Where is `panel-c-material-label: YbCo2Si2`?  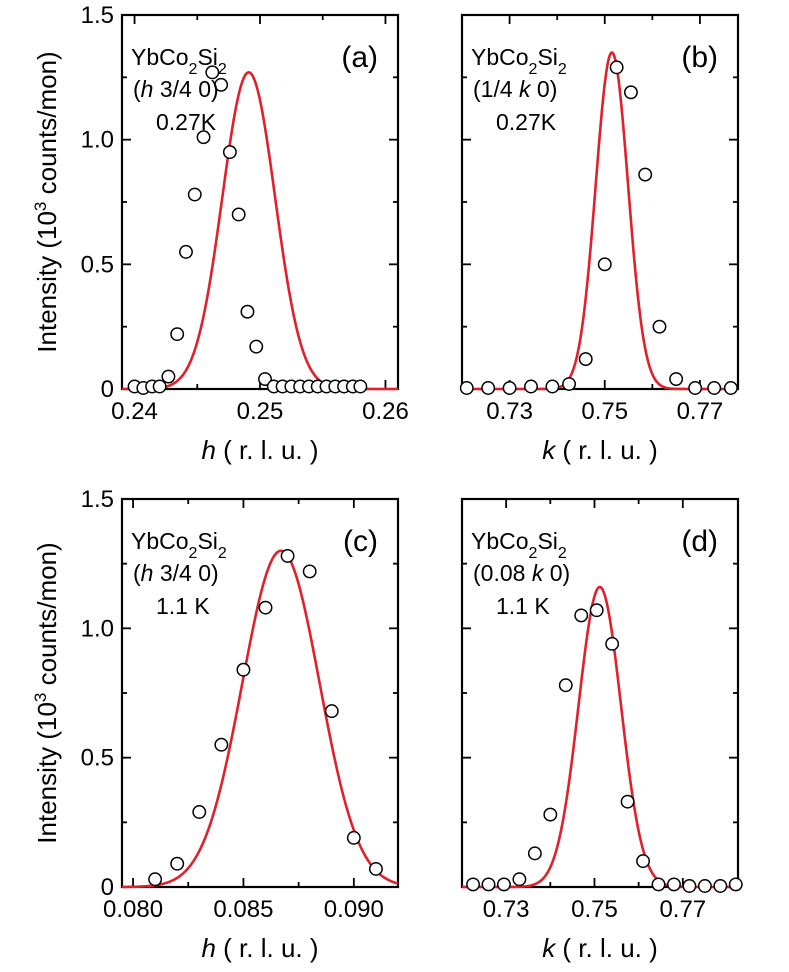
panel-c-material-label: YbCo2Si2 is located at coordinates (179, 545).